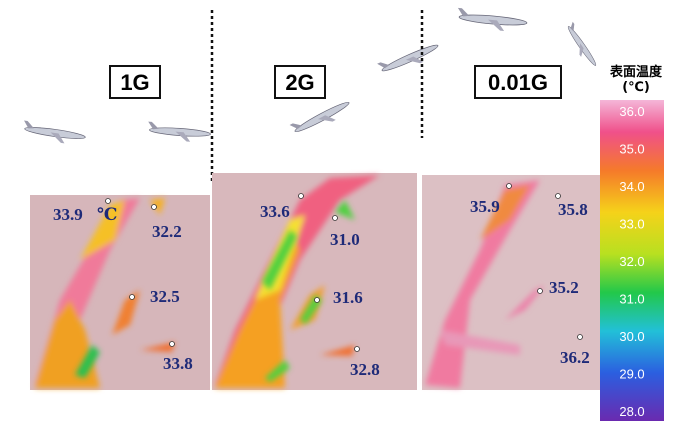  What do you see at coordinates (107, 214) in the screenshot?
I see `temperature-unit: ℃` at bounding box center [107, 214].